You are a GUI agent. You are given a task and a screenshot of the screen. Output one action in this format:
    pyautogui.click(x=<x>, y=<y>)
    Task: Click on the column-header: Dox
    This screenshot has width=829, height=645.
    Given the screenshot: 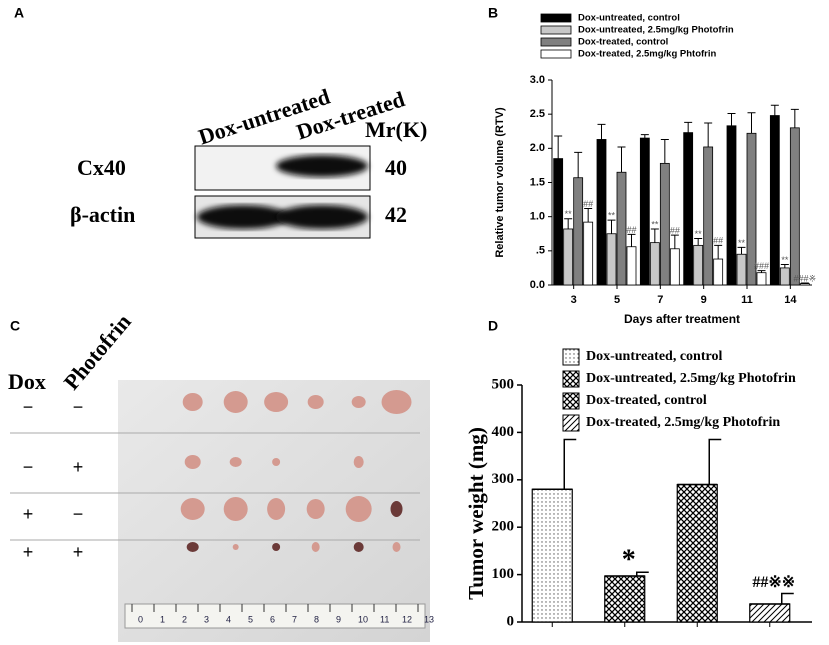 What is the action you would take?
    pyautogui.click(x=27, y=381)
    